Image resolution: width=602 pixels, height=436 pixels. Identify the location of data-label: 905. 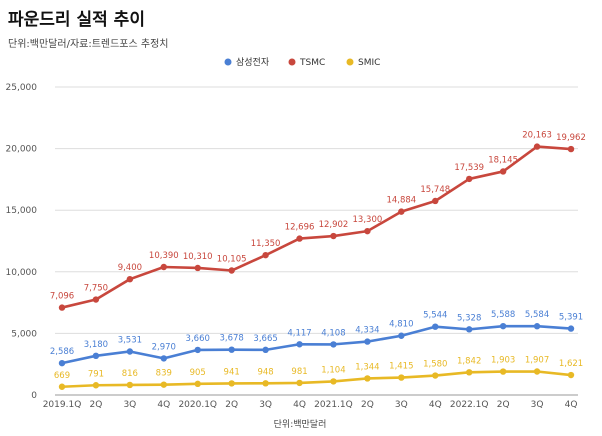
(198, 373).